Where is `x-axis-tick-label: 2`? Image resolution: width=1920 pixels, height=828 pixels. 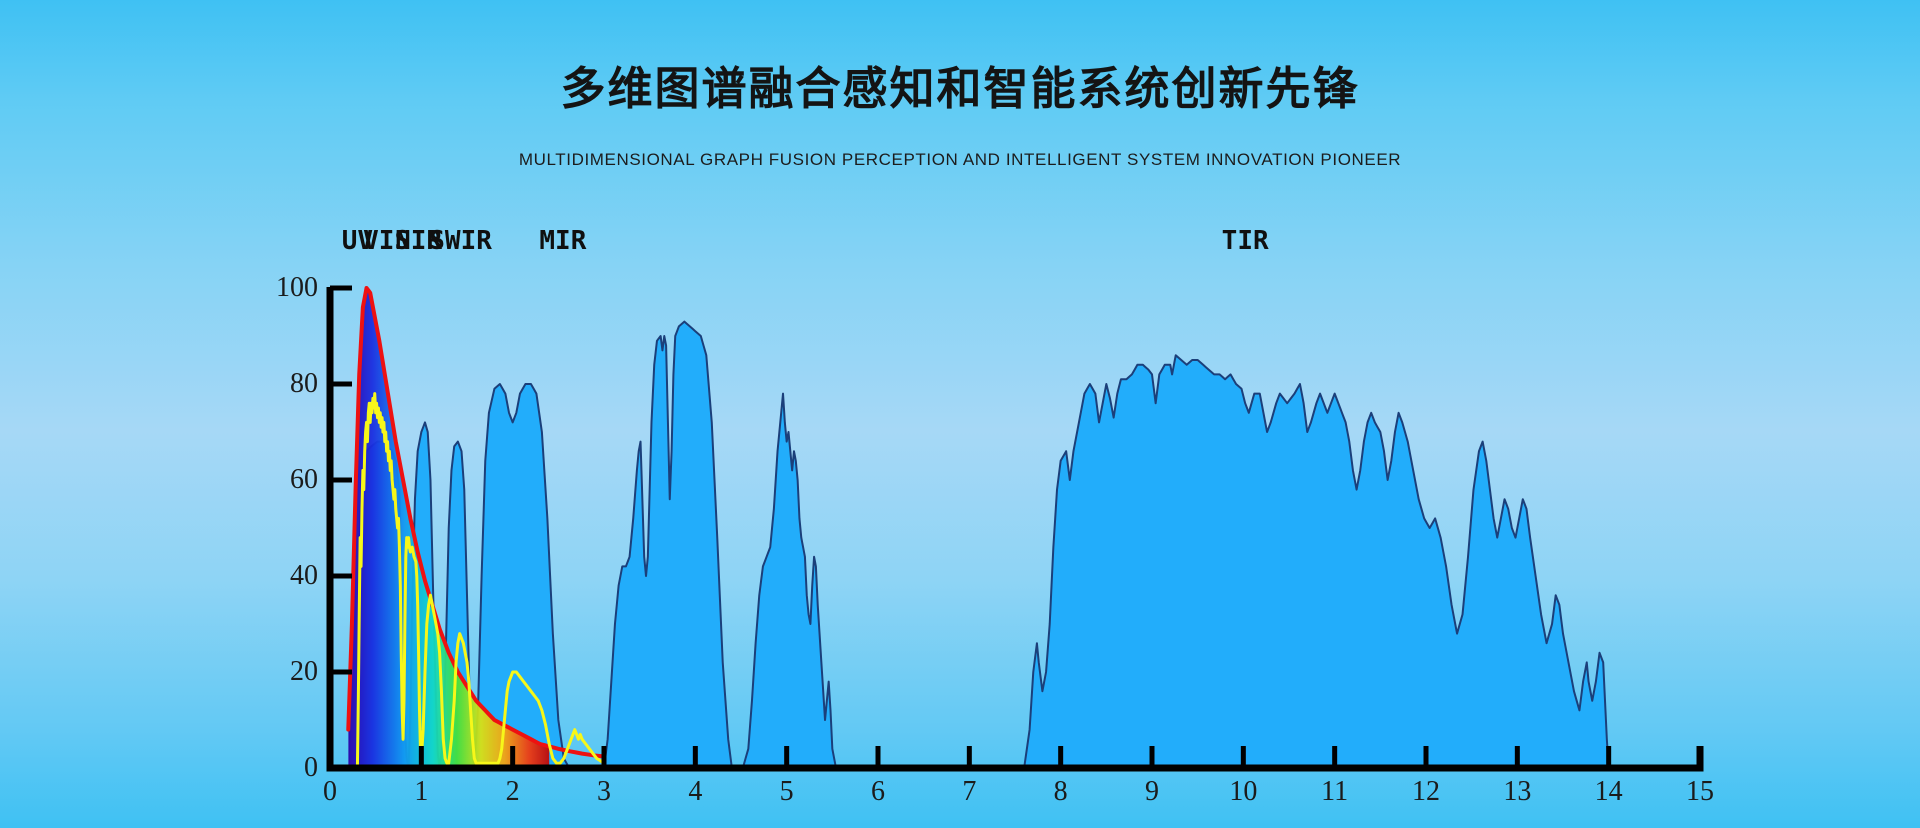
x-axis-tick-label: 2 is located at coordinates (512, 791).